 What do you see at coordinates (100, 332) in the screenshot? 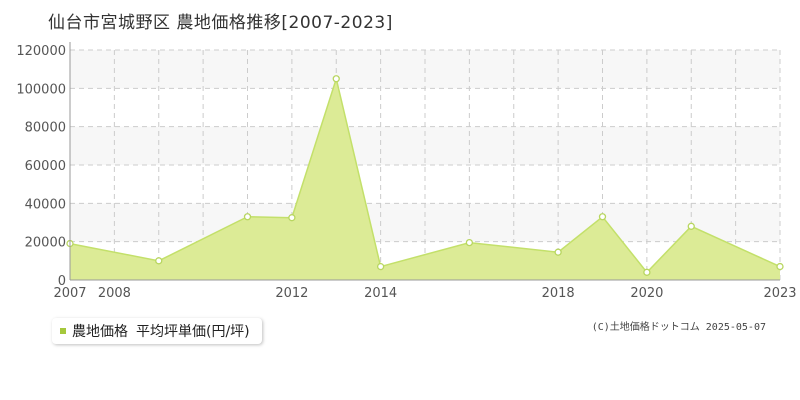
I see `legend-series-label: 農地価格` at bounding box center [100, 332].